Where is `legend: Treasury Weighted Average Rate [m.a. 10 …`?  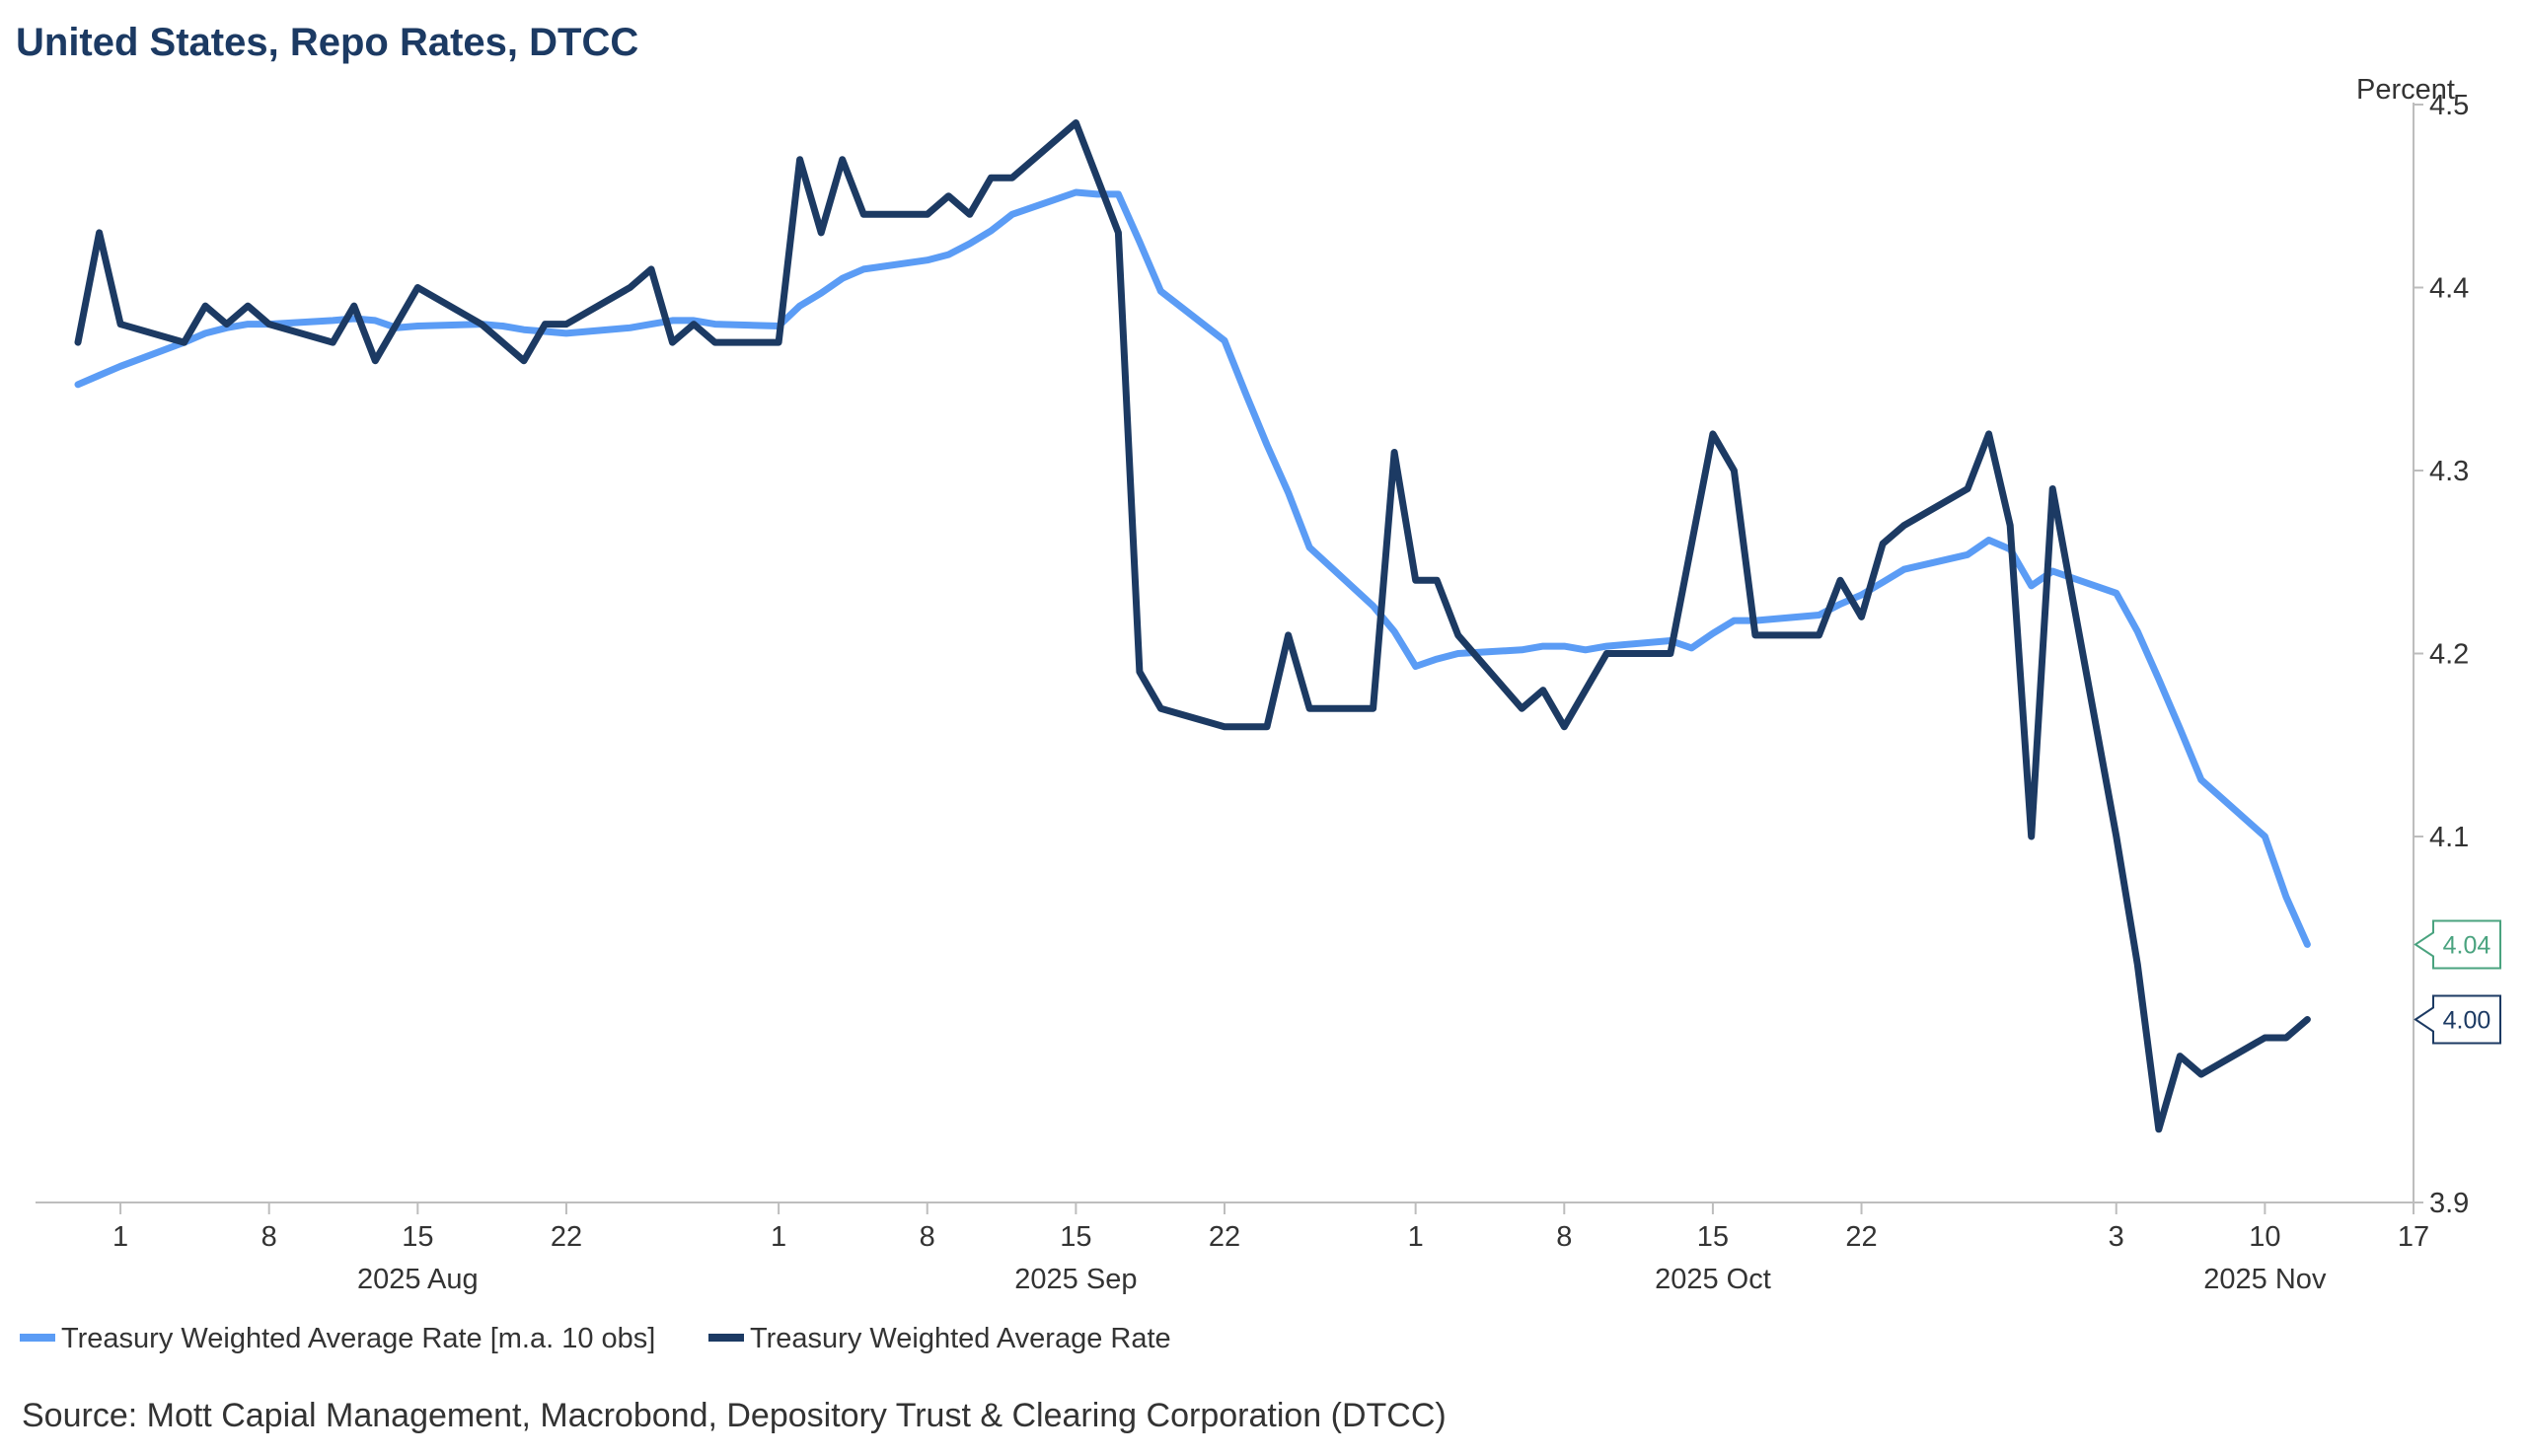
legend: Treasury Weighted Average Rate [m.a. 10 … is located at coordinates (595, 1338).